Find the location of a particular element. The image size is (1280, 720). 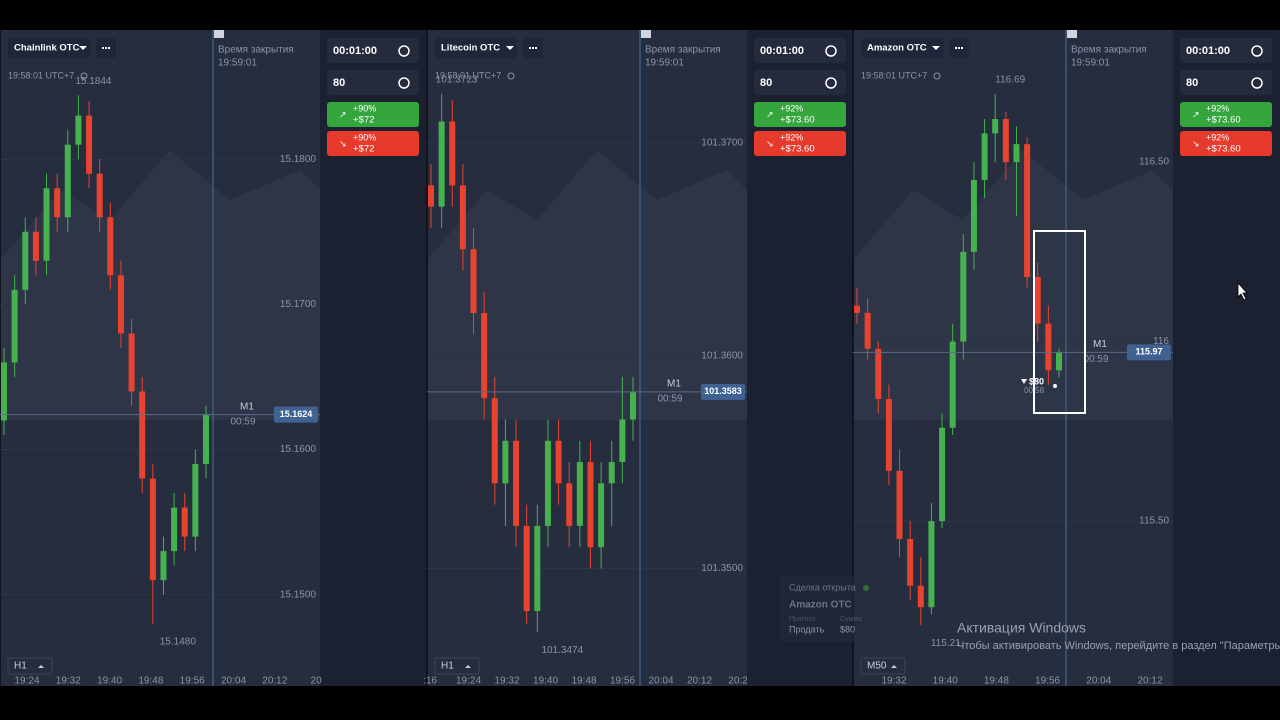

y-tick-label: 15.1800 is located at coordinates (298, 159).